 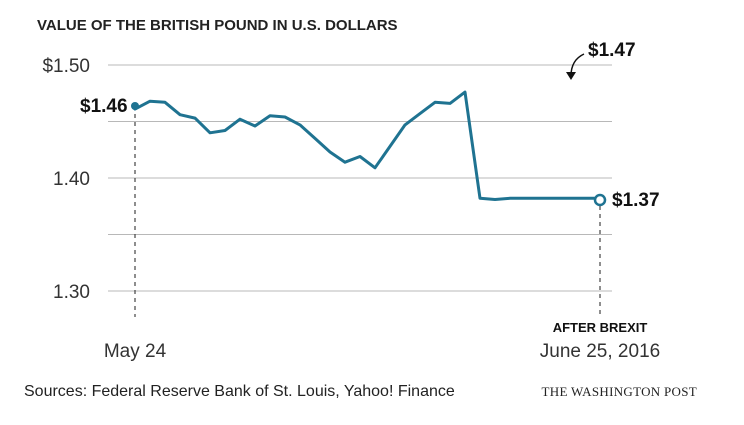 I want to click on y-tick-label: 1.40, so click(x=71, y=179).